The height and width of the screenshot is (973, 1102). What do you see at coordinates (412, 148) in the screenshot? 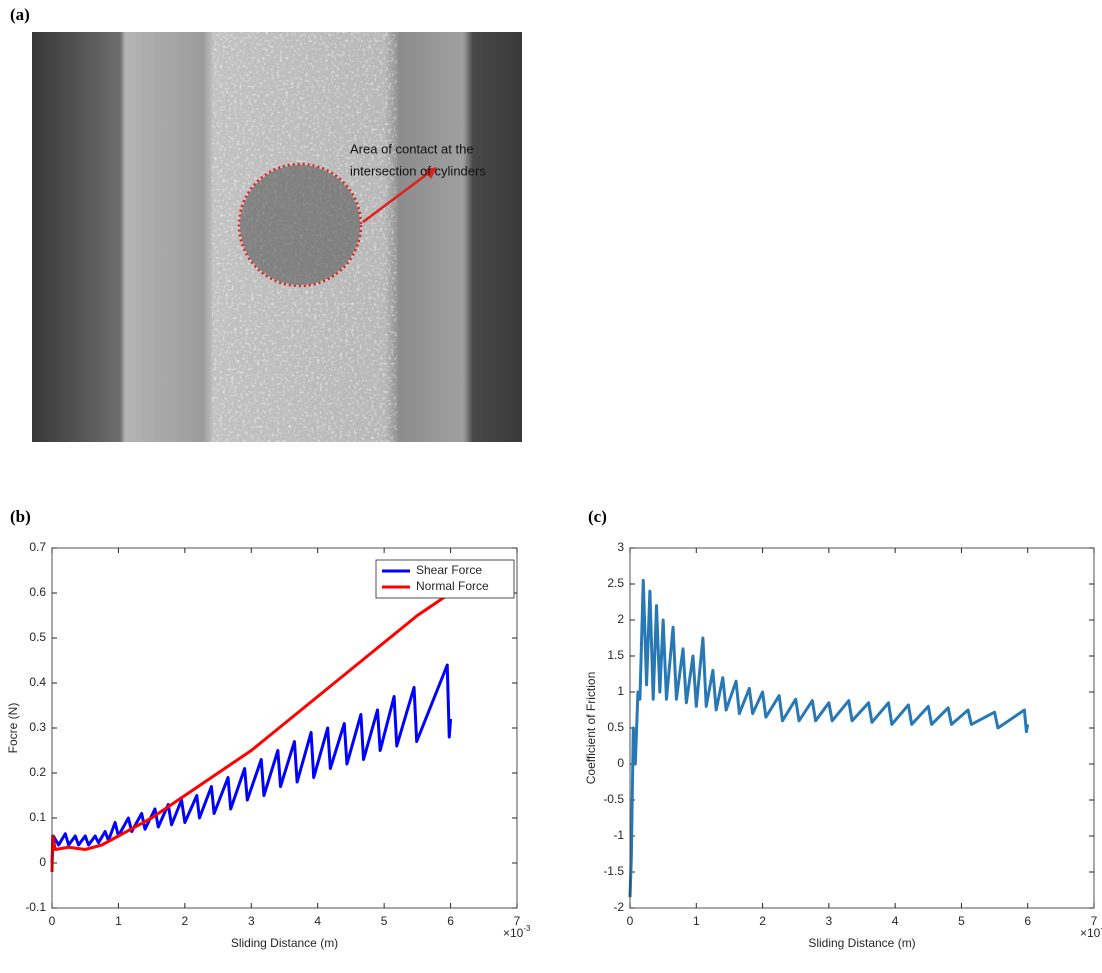
I see `annotation: Area of contact at the` at bounding box center [412, 148].